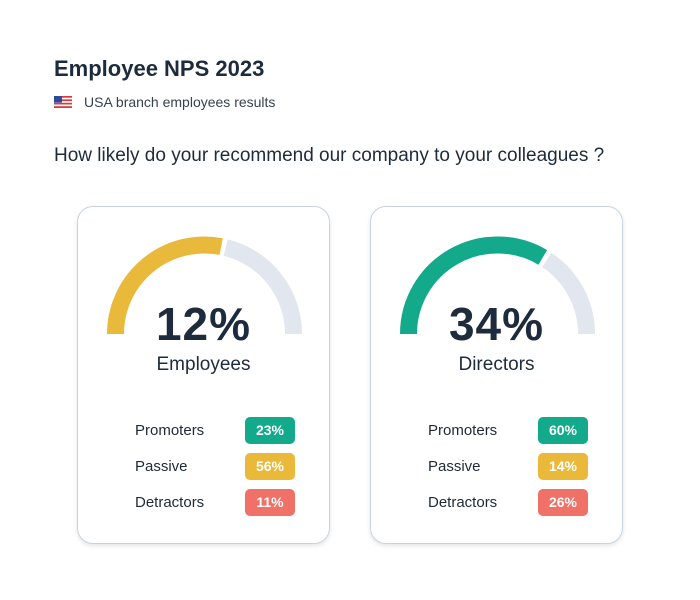 The image size is (700, 600). I want to click on gauge-directors, so click(497, 285).